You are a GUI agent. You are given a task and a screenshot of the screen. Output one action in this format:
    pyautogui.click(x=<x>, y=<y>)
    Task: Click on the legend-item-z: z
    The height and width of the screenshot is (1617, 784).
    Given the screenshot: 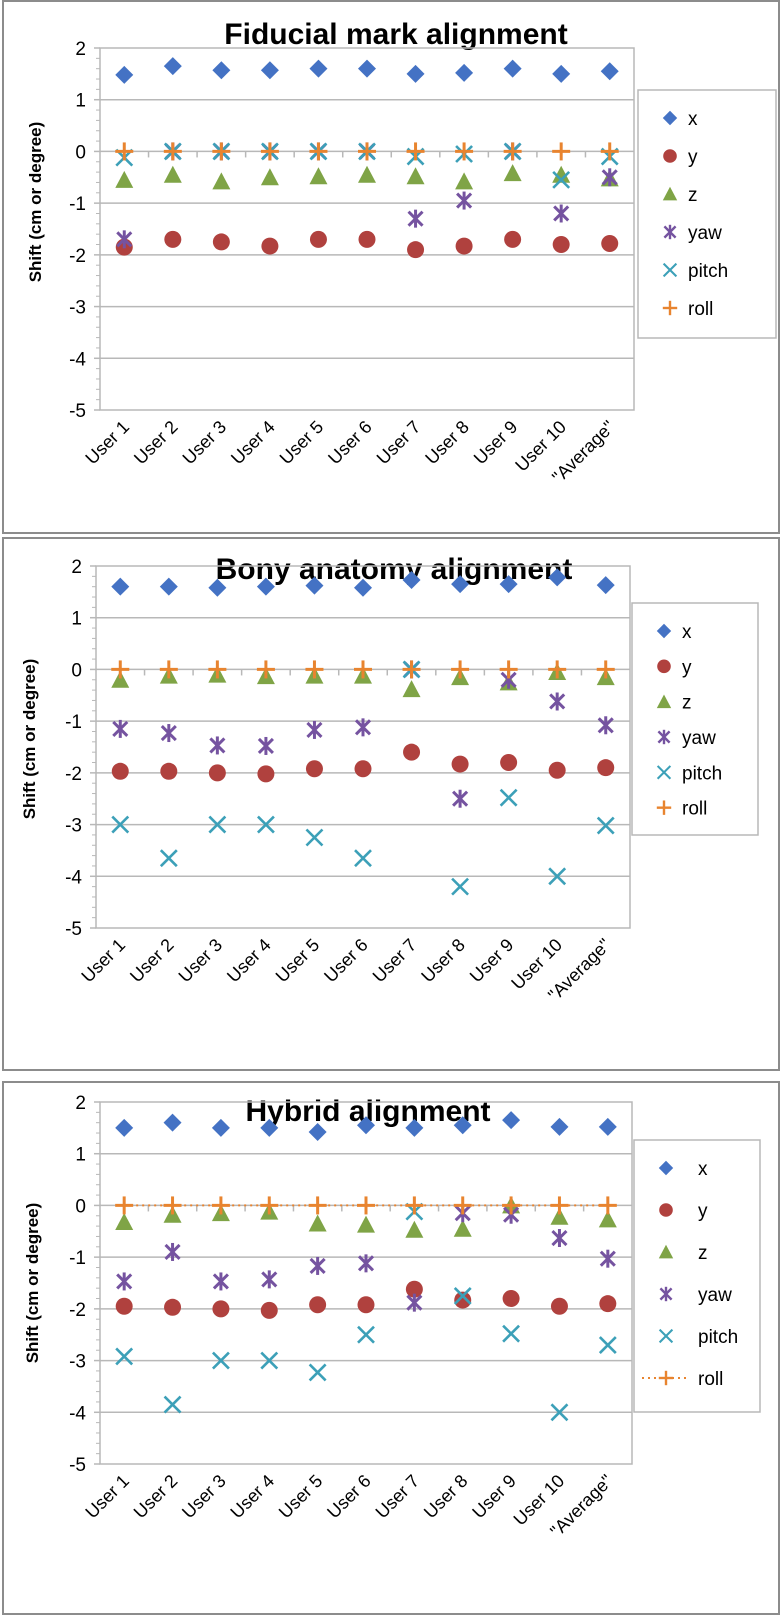 What is the action you would take?
    pyautogui.click(x=683, y=1253)
    